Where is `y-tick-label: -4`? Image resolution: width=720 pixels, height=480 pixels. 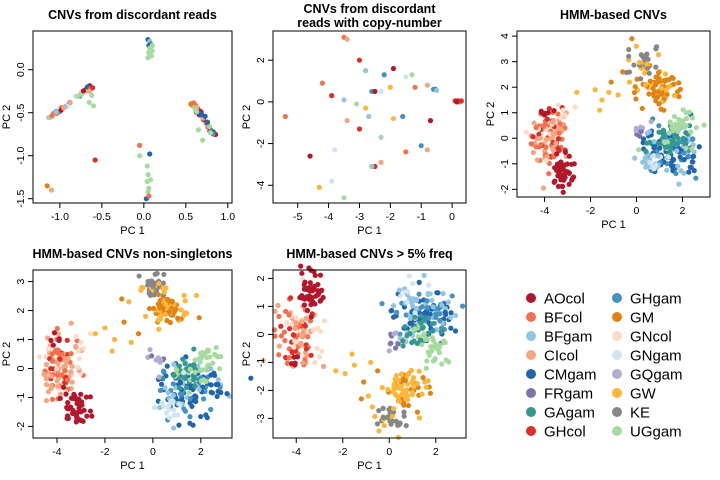 y-tick-label: -4 is located at coordinates (261, 184).